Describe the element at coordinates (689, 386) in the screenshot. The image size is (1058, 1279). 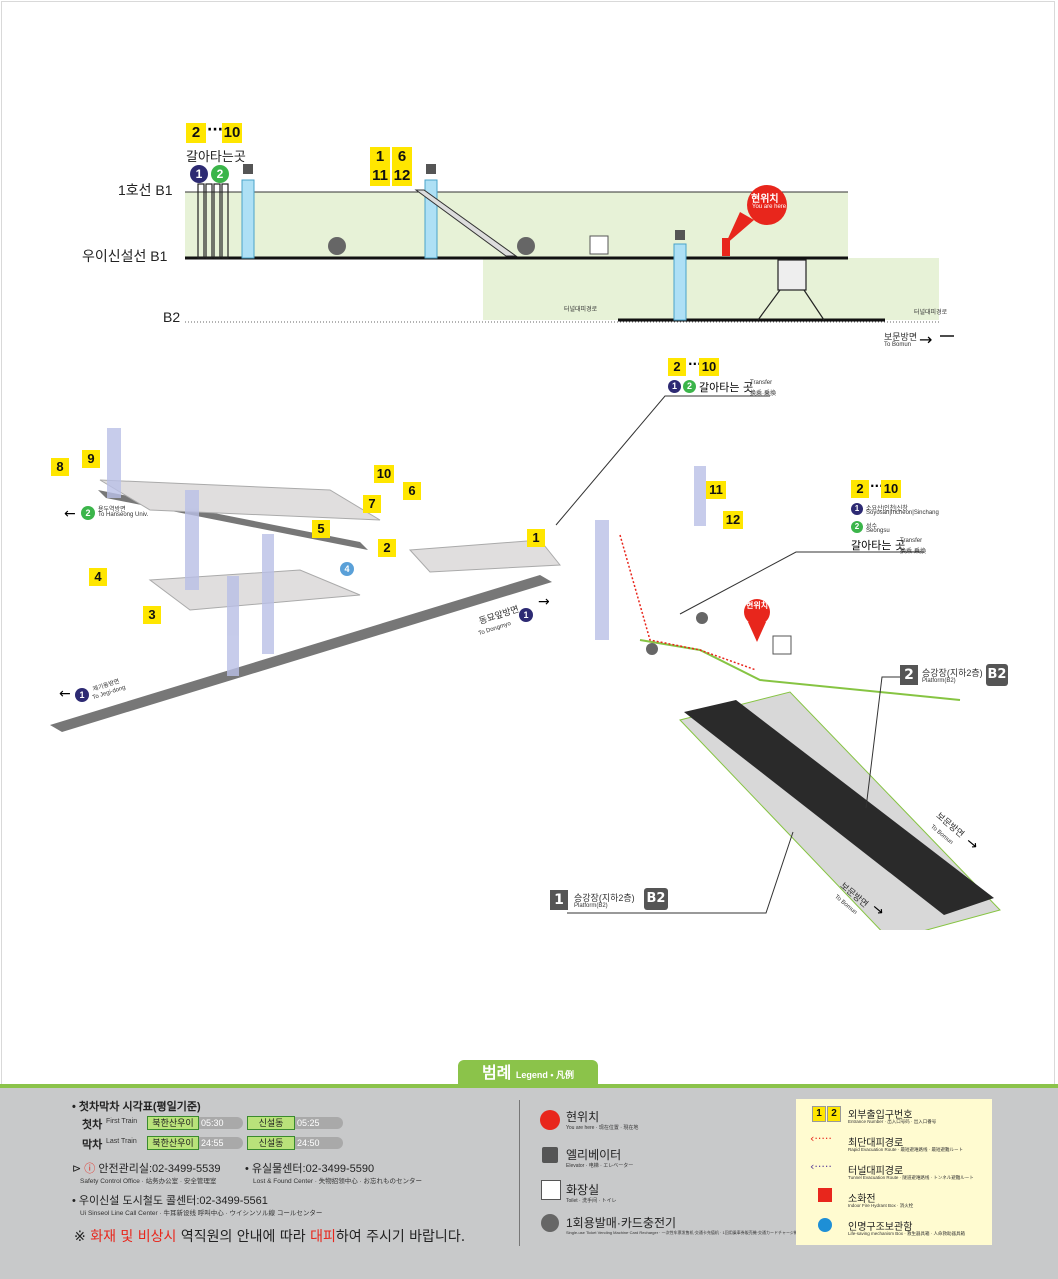
I see `line2-badge: 2` at that location.